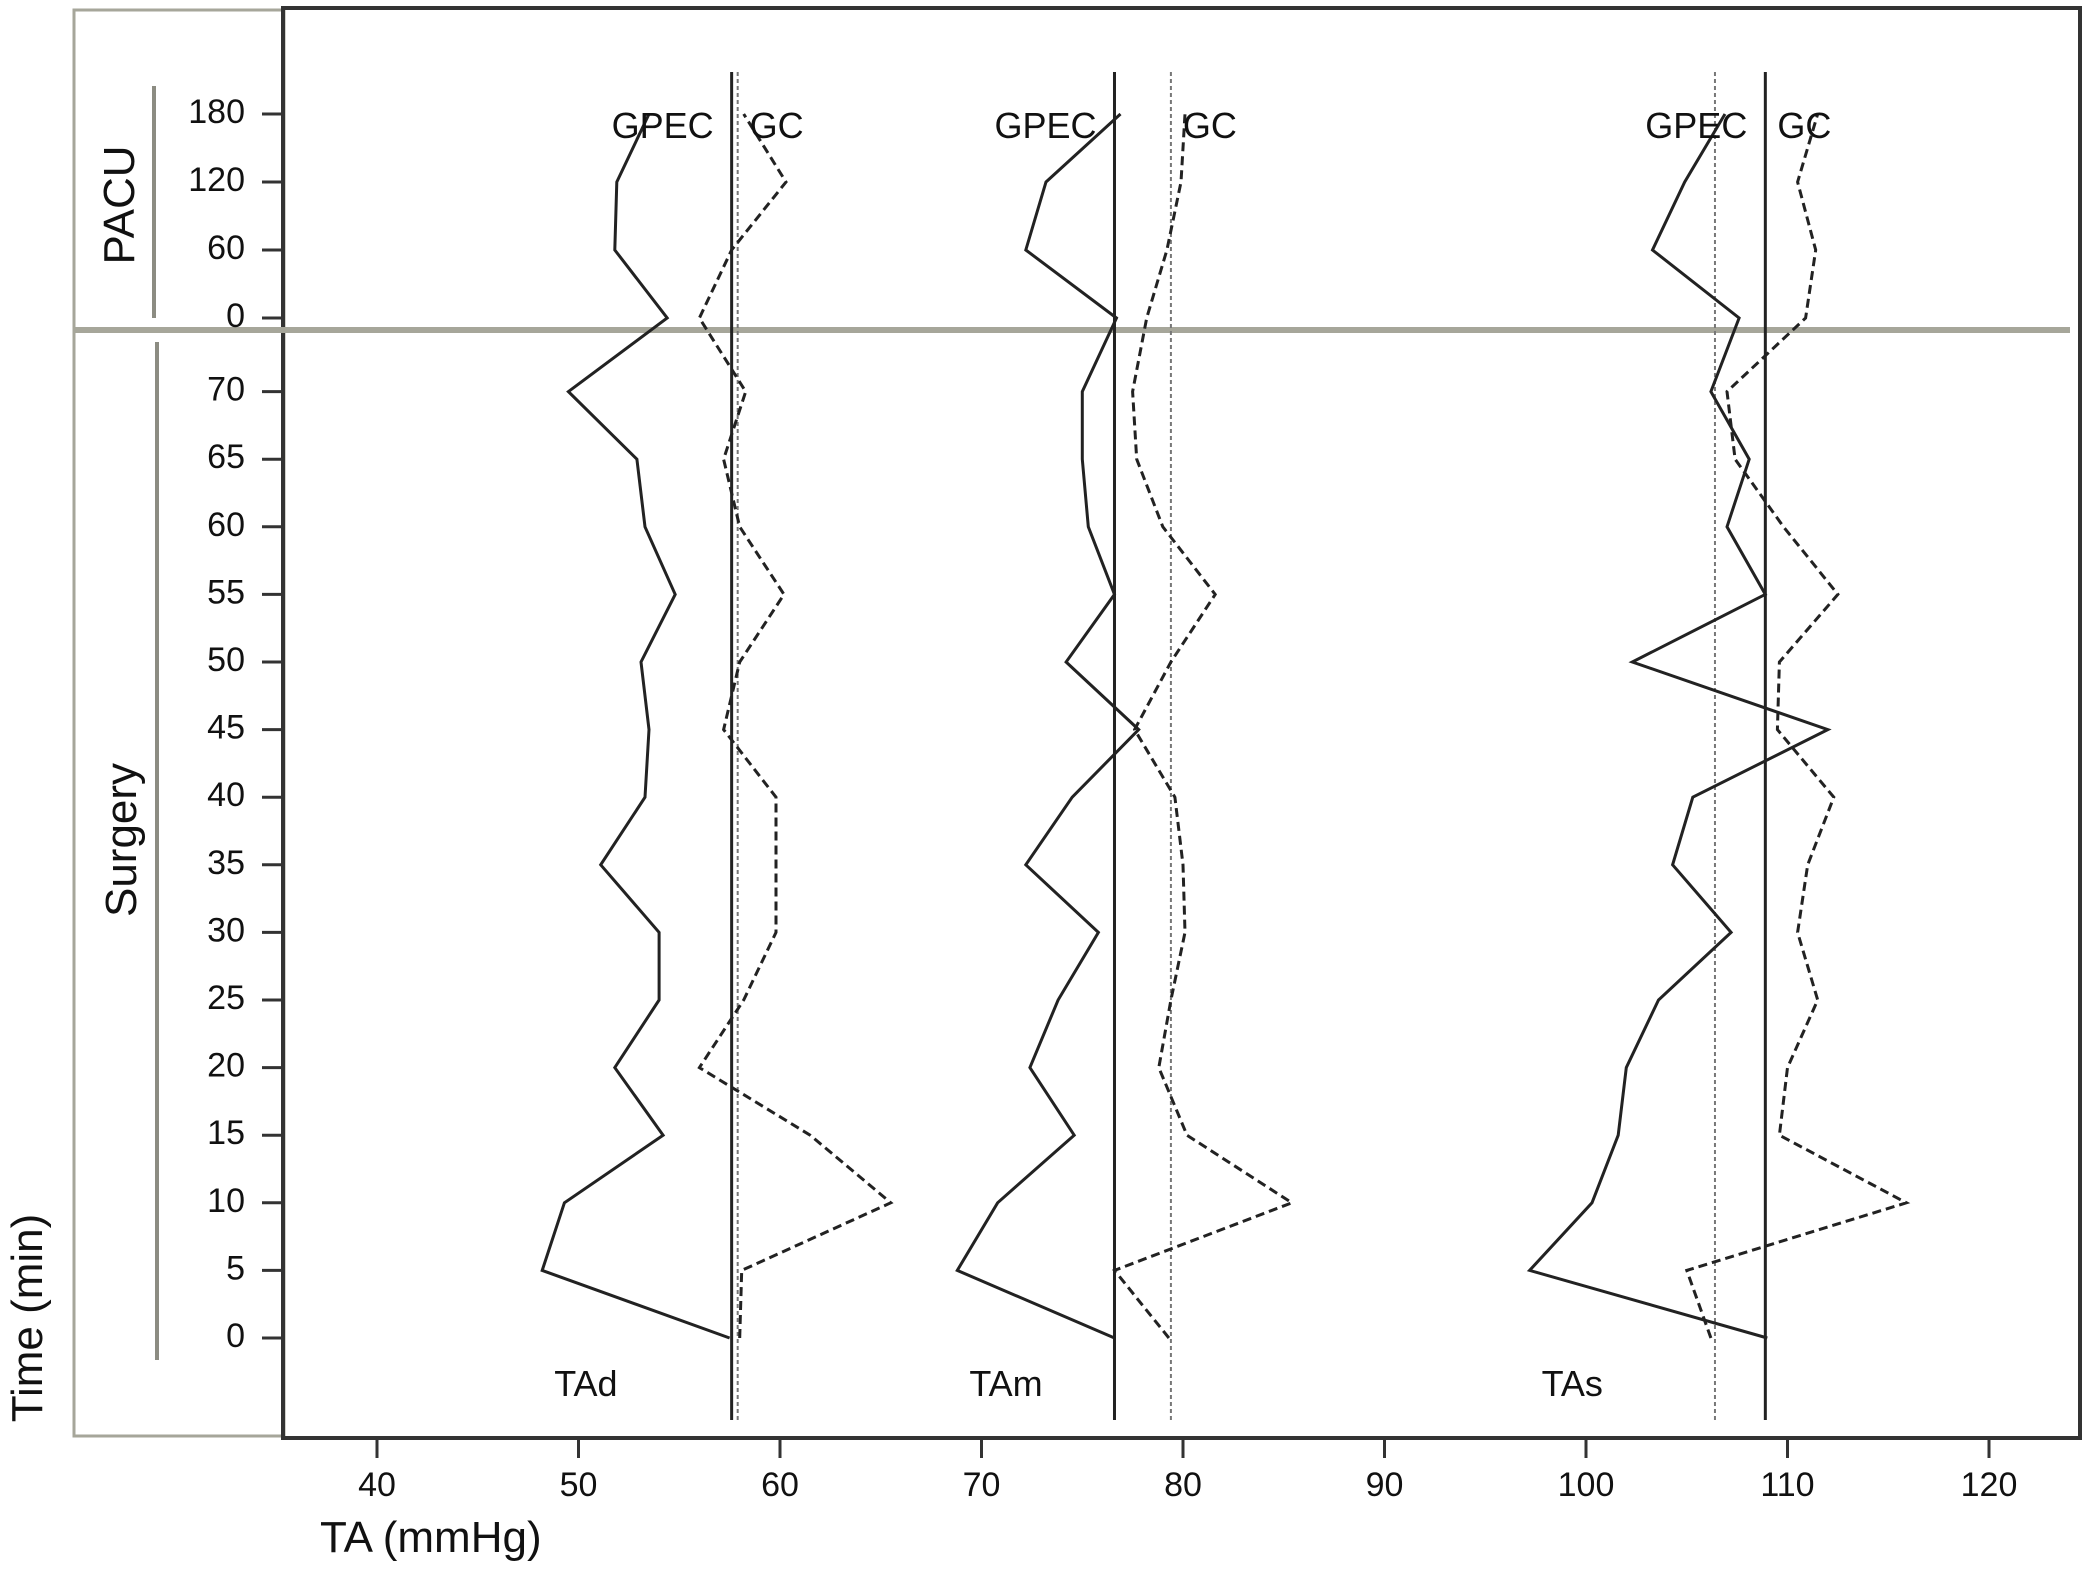 The height and width of the screenshot is (1580, 2084). I want to click on x-axis-label: TA (mmHg), so click(431, 1537).